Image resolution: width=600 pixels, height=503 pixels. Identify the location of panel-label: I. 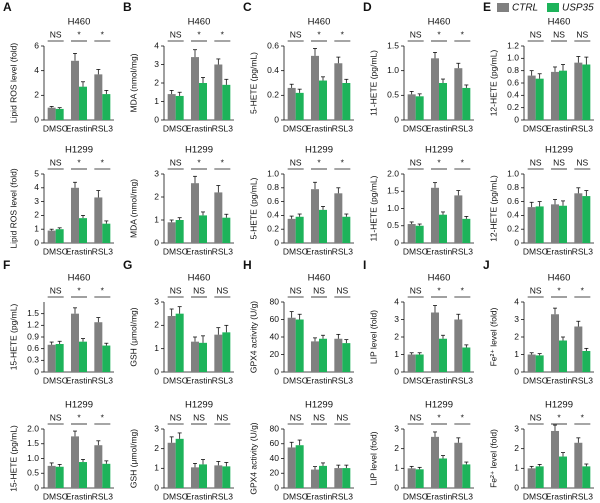
(364, 265).